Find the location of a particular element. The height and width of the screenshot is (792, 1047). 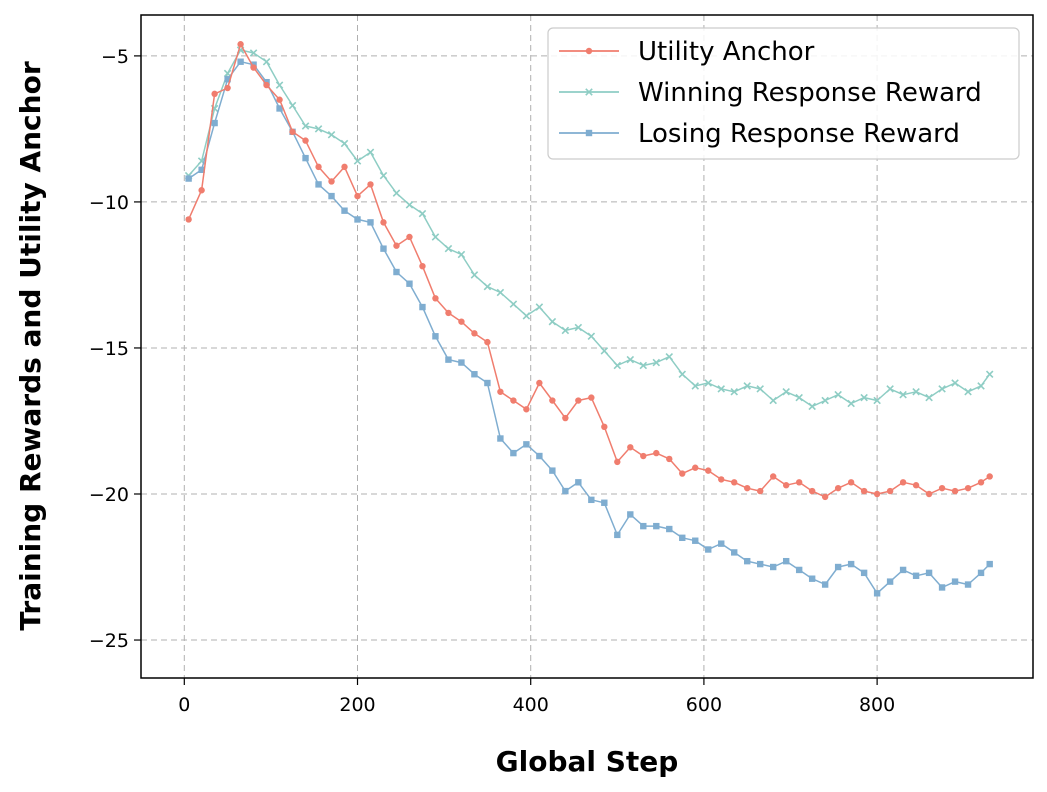

x-tick-label: 600 is located at coordinates (704, 705).